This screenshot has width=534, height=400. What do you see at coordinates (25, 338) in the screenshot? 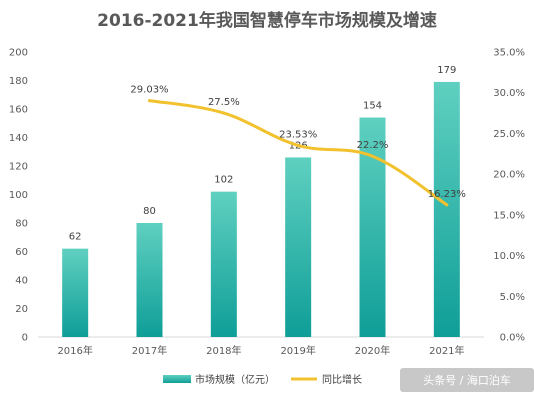
I see `left-tick-label: 0` at bounding box center [25, 338].